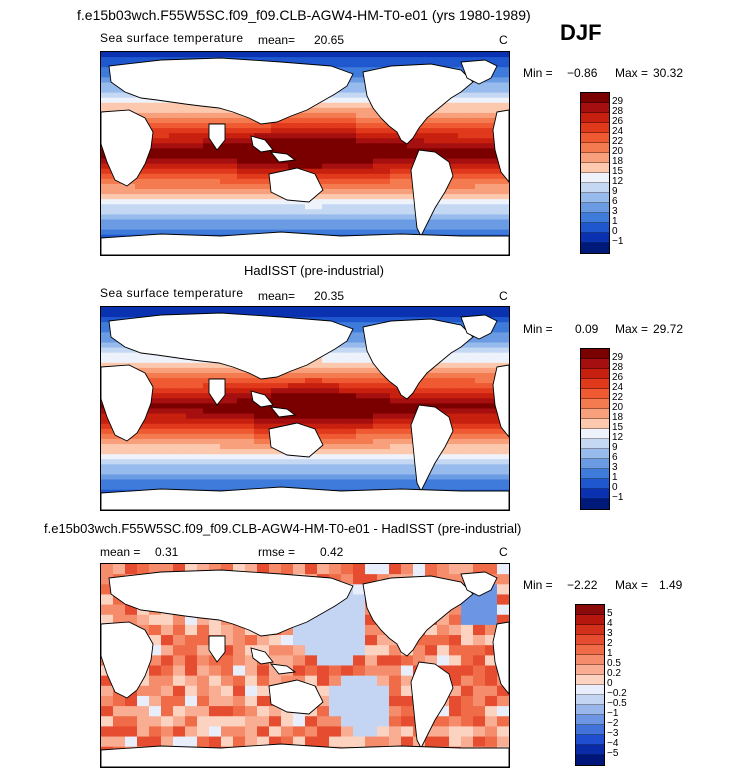  What do you see at coordinates (610, 643) in the screenshot?
I see `colorbar-tick-label: 2` at bounding box center [610, 643].